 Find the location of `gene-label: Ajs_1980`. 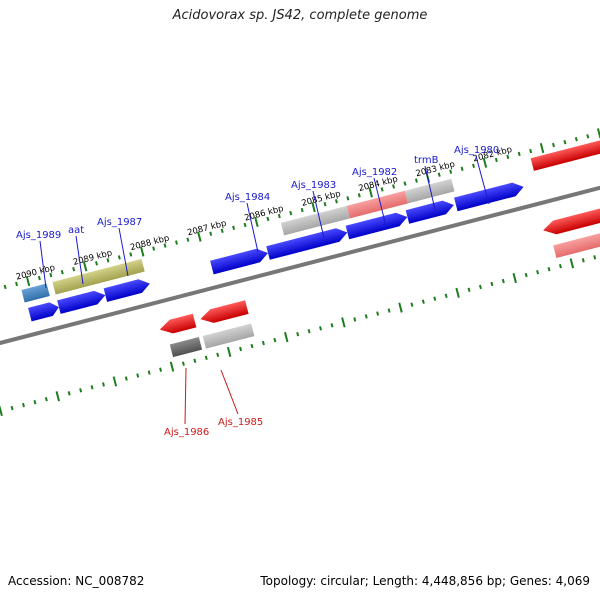

gene-label: Ajs_1980 is located at coordinates (476, 150).